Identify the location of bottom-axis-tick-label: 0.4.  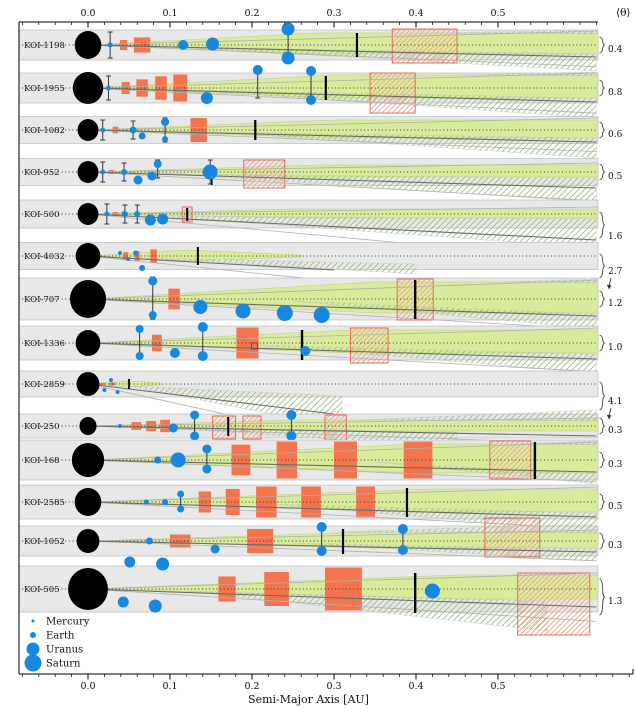
(415, 686).